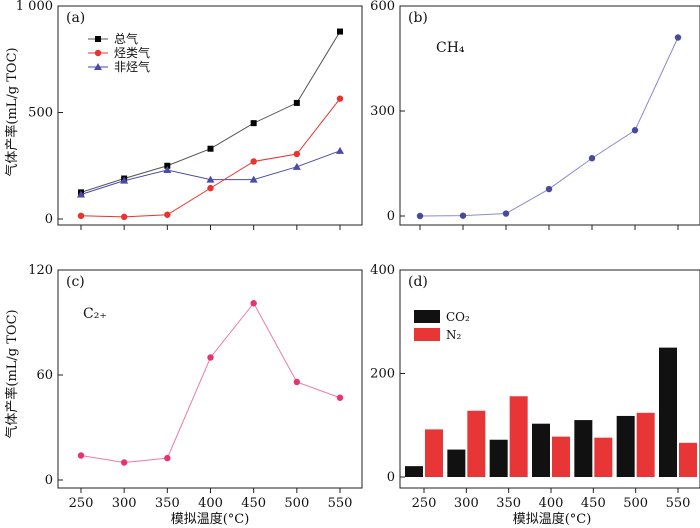 The width and height of the screenshot is (700, 528). What do you see at coordinates (167, 503) in the screenshot?
I see `x-tick-label-c: 350` at bounding box center [167, 503].